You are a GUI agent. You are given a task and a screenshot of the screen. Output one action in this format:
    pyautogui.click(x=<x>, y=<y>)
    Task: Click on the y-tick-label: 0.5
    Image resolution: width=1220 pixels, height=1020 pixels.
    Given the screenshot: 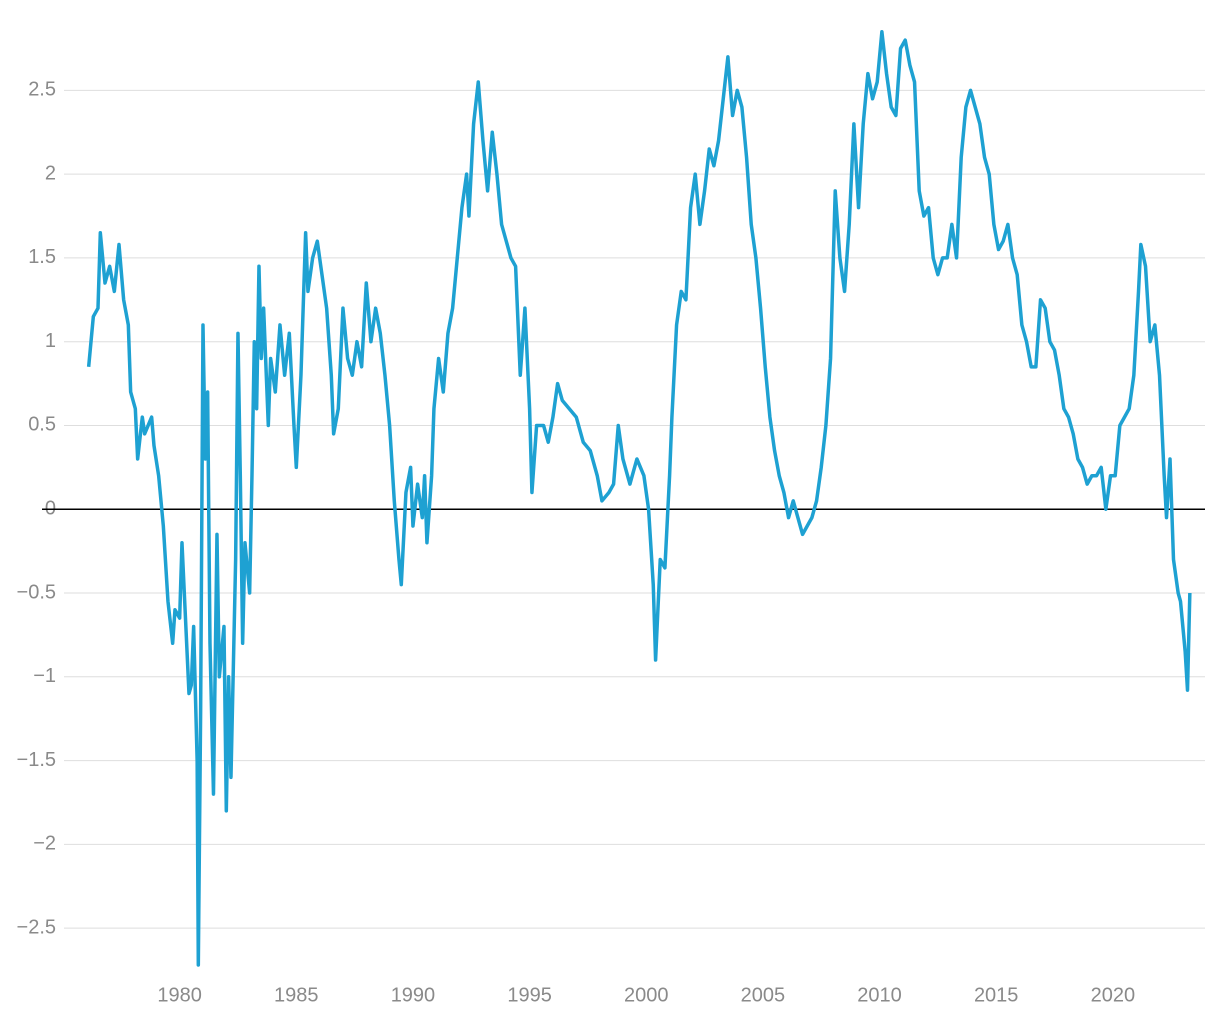 What is the action you would take?
    pyautogui.click(x=42, y=425)
    